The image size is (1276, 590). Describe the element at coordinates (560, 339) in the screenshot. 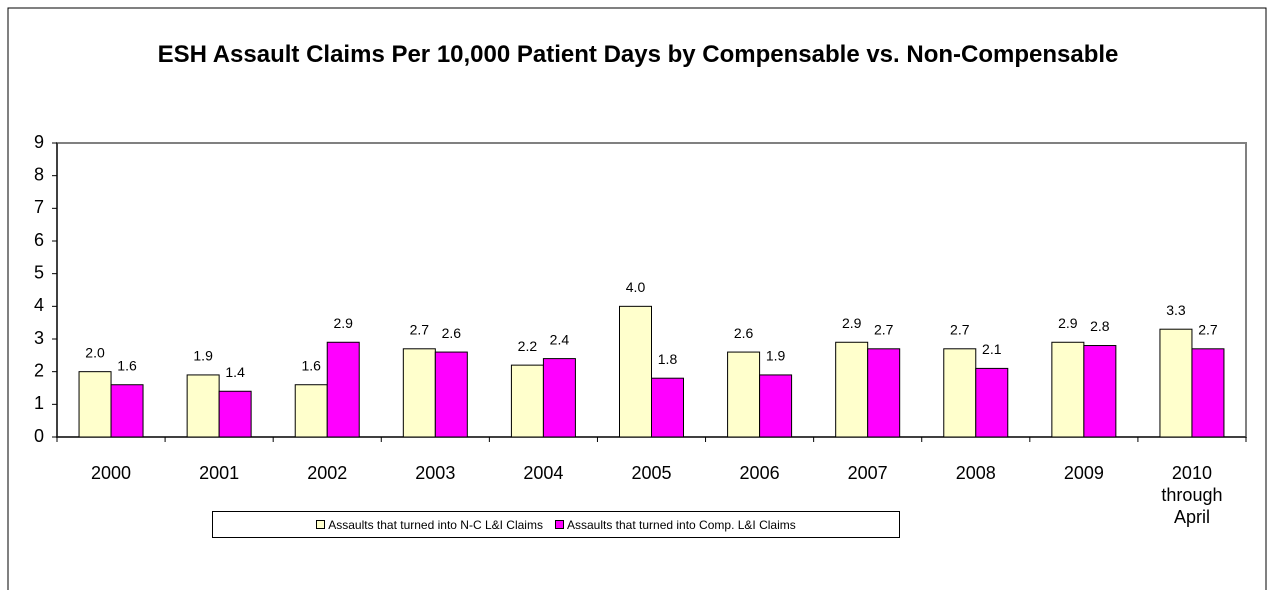

I see `data-label: 2.4` at that location.